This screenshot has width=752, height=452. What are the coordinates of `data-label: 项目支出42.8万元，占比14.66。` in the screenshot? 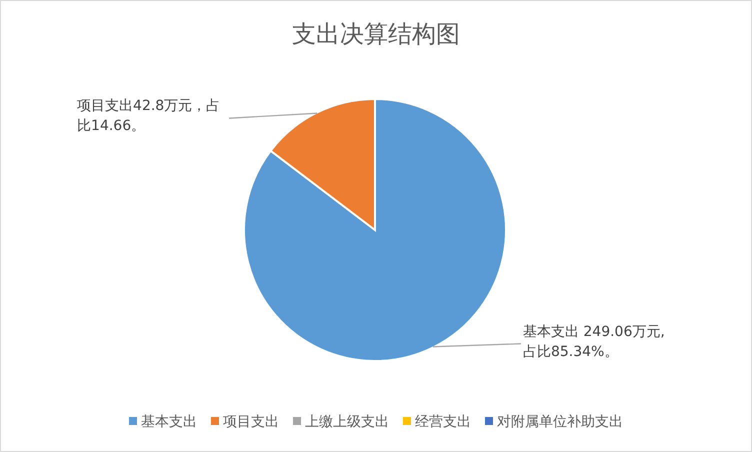 It's located at (149, 116).